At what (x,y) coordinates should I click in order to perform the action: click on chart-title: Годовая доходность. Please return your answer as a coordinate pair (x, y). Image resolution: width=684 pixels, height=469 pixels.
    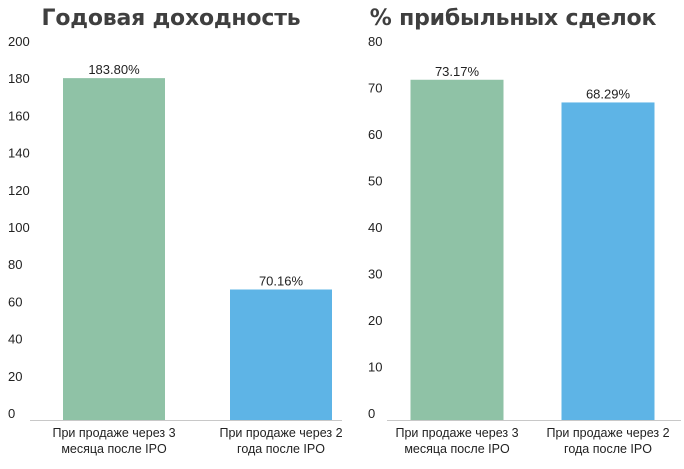
    Looking at the image, I should click on (171, 18).